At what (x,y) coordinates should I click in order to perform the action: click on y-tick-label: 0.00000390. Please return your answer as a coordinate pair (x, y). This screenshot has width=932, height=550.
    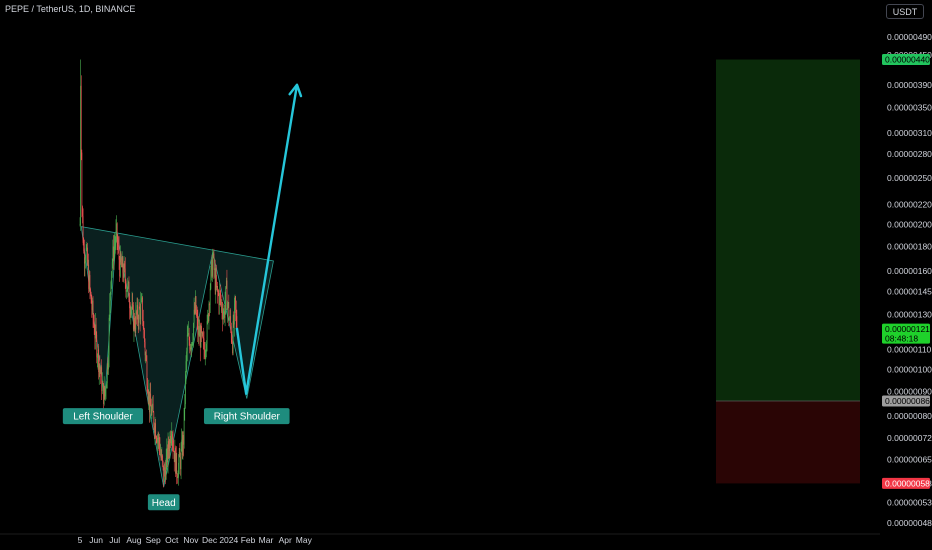
    Looking at the image, I should click on (909, 85).